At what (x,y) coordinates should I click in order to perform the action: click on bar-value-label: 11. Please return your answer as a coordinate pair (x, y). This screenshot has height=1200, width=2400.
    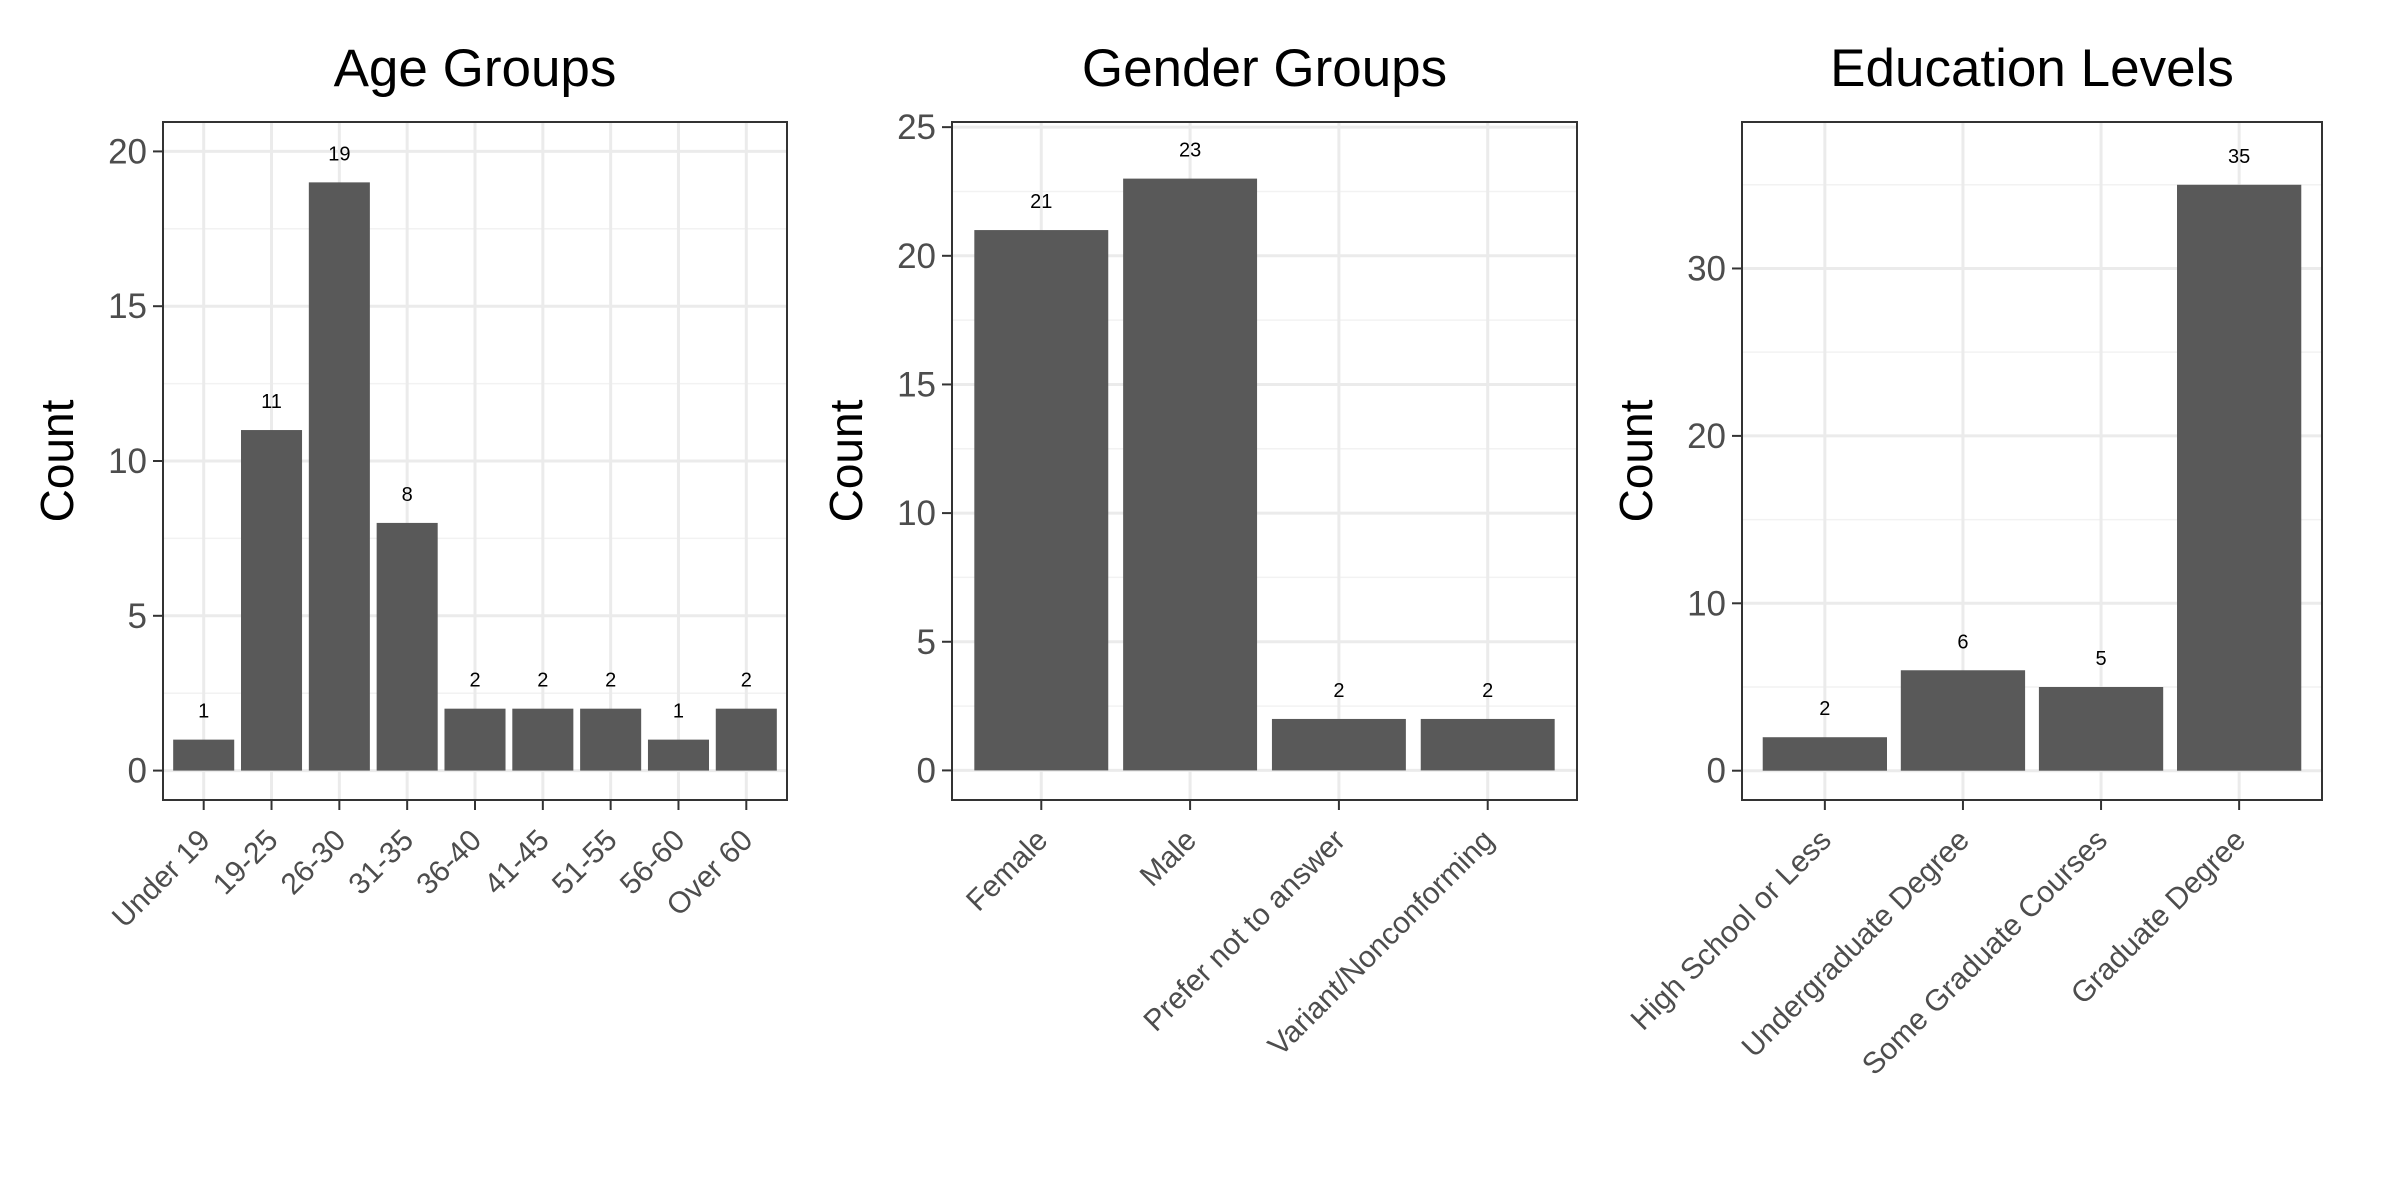
    Looking at the image, I should click on (271, 402).